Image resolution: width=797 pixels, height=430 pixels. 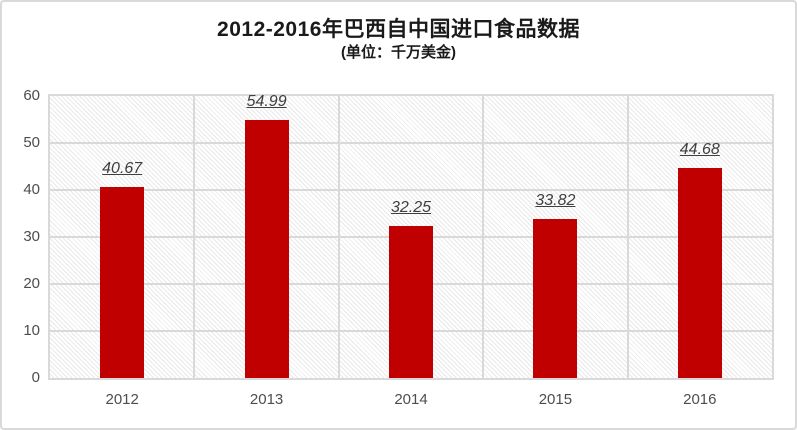 I want to click on y-axis-labels: 0 10 20 30 40 50 60, so click(x=21, y=236).